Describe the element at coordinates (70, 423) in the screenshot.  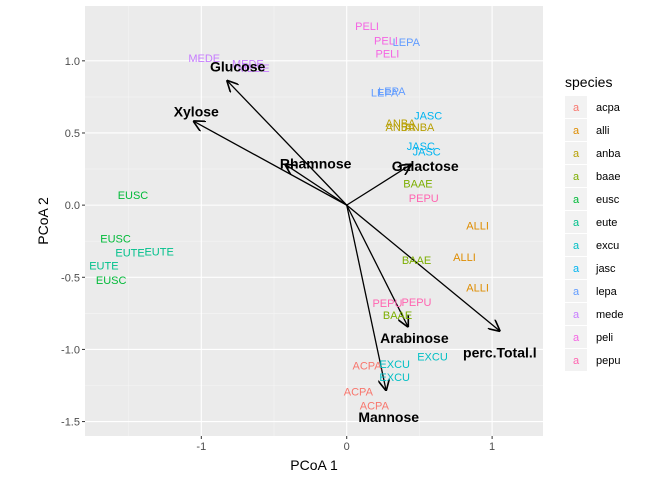
I see `y-tick-label: -1.5` at that location.